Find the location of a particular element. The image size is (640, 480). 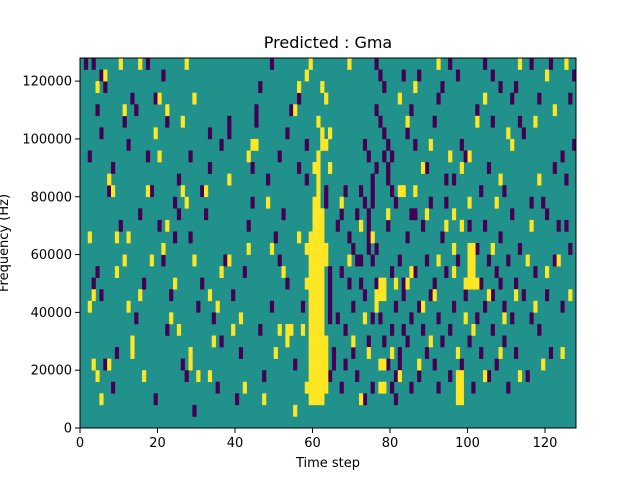

y-axis: 0 20000 40000 60000 80000 100000 120000 is located at coordinates (51, 256).